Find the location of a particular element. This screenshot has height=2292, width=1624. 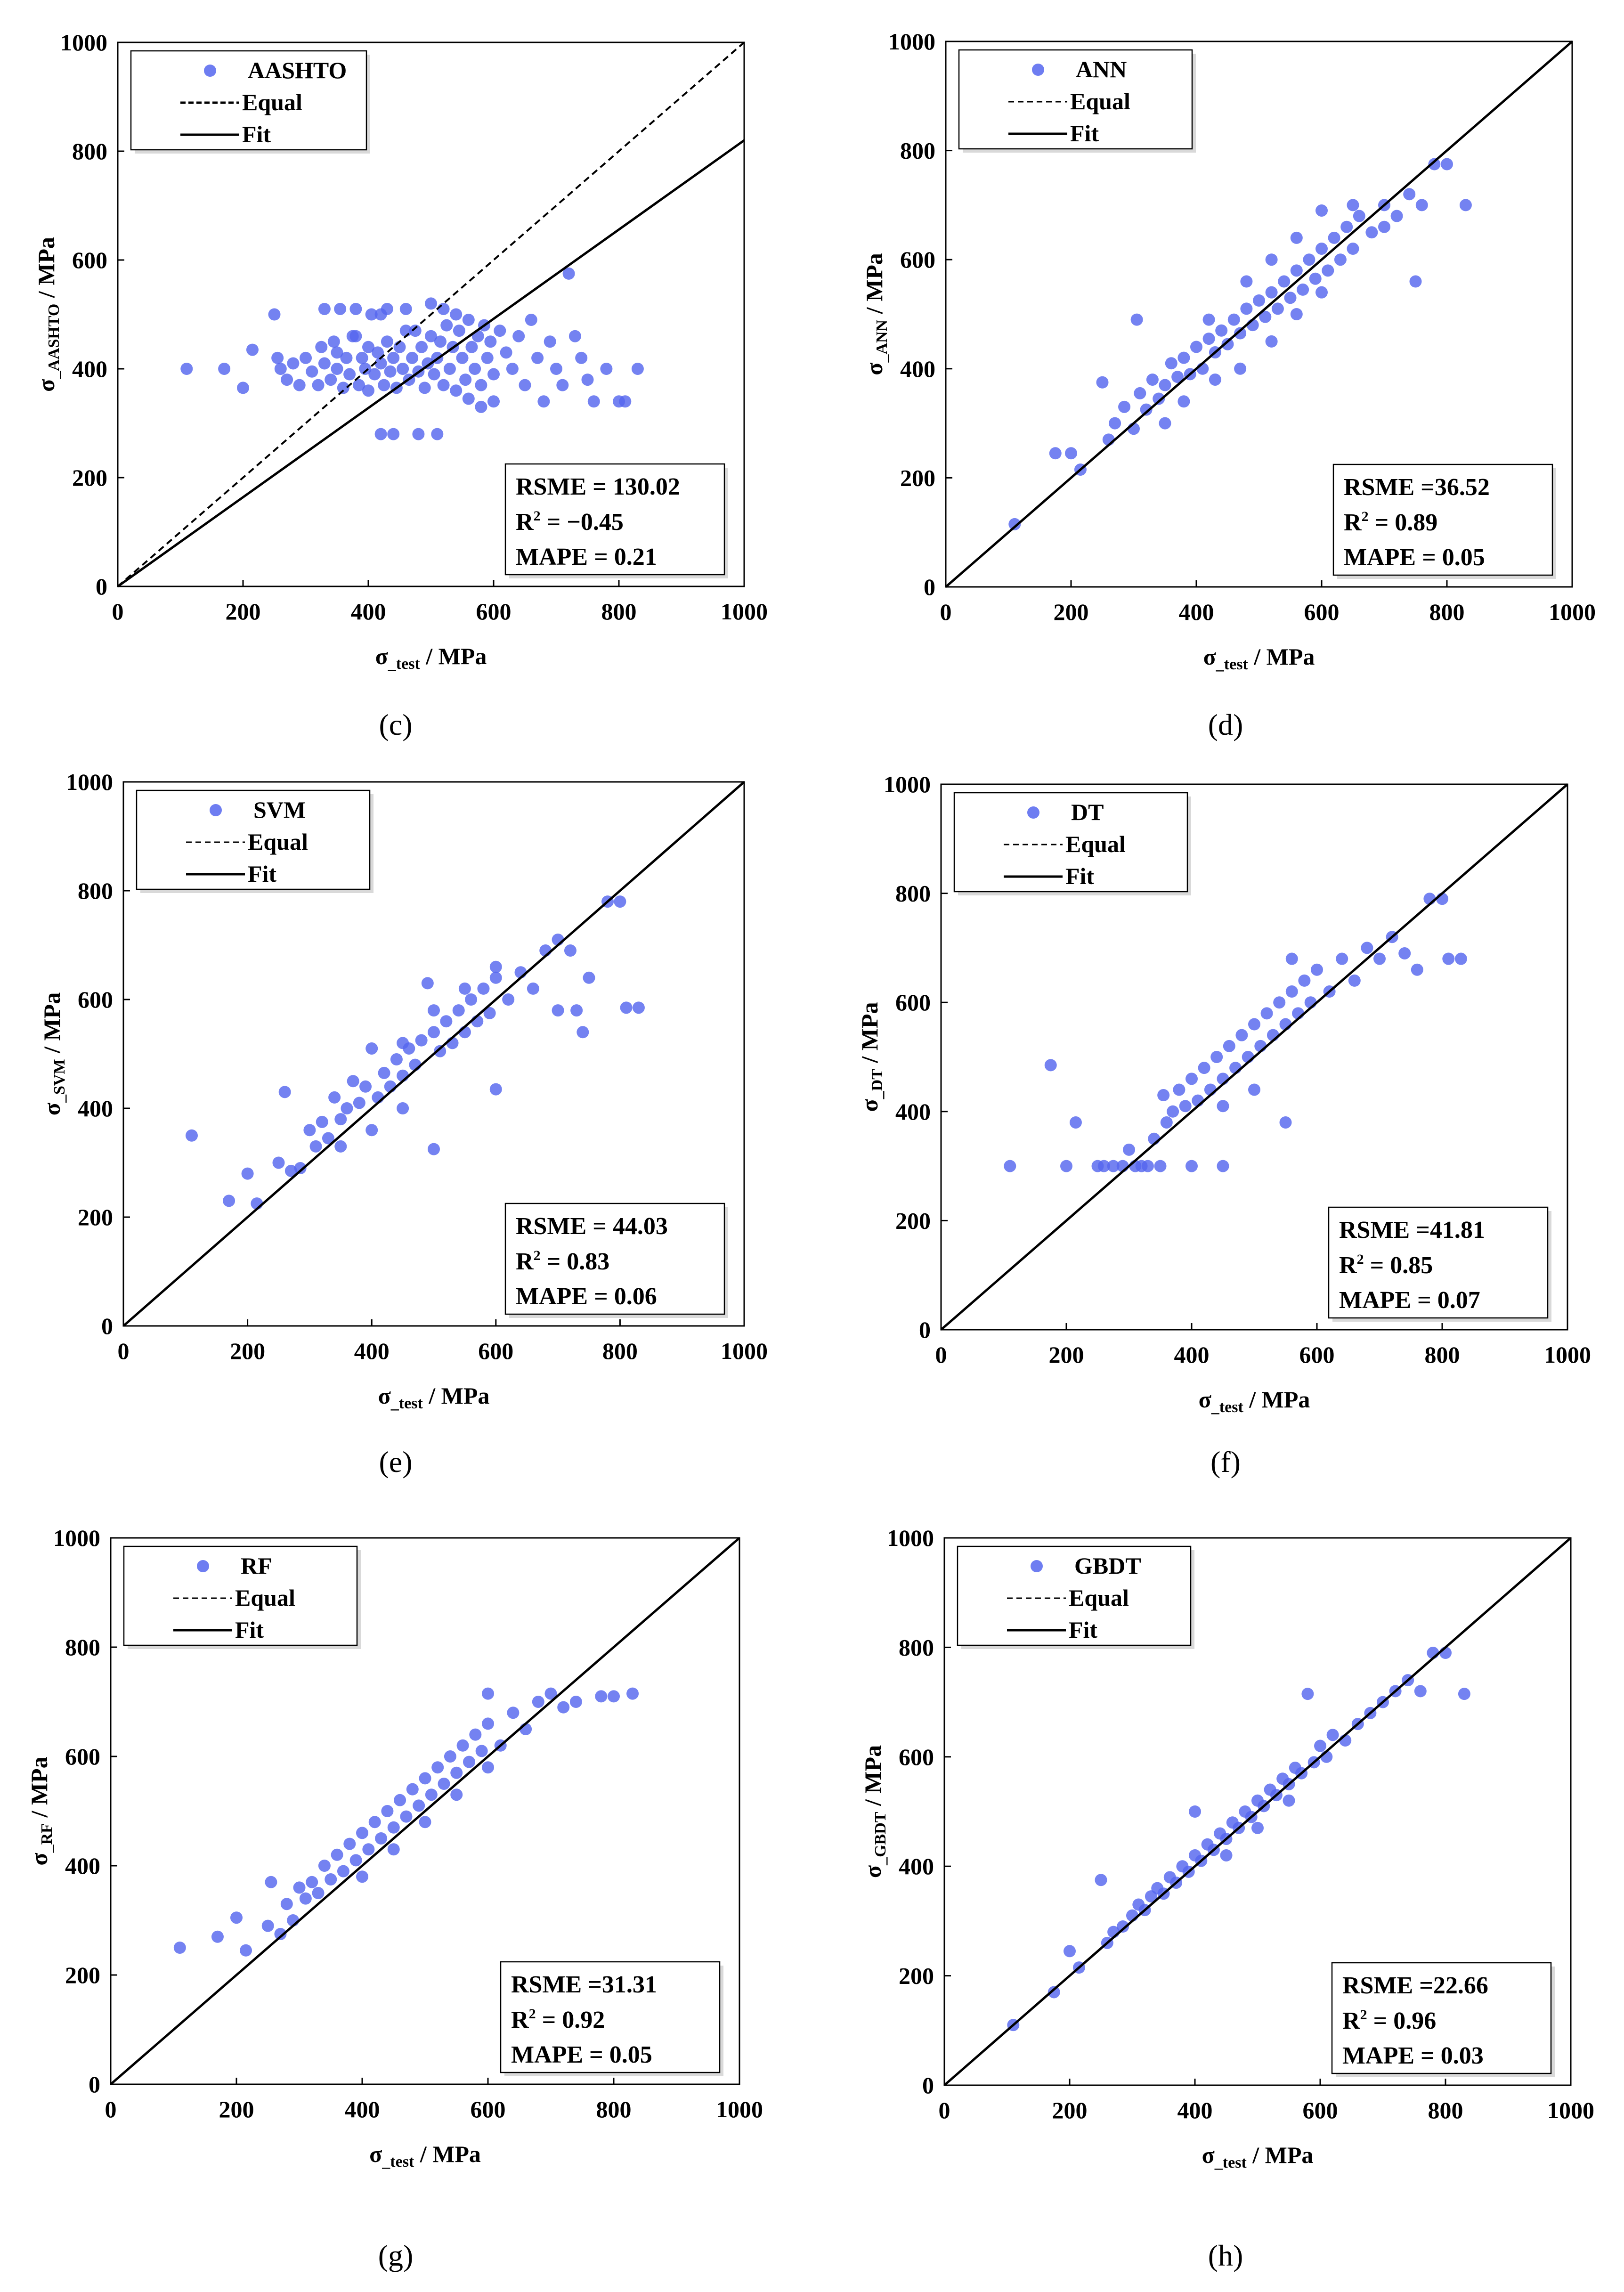

data-points is located at coordinates (1235, 1032).